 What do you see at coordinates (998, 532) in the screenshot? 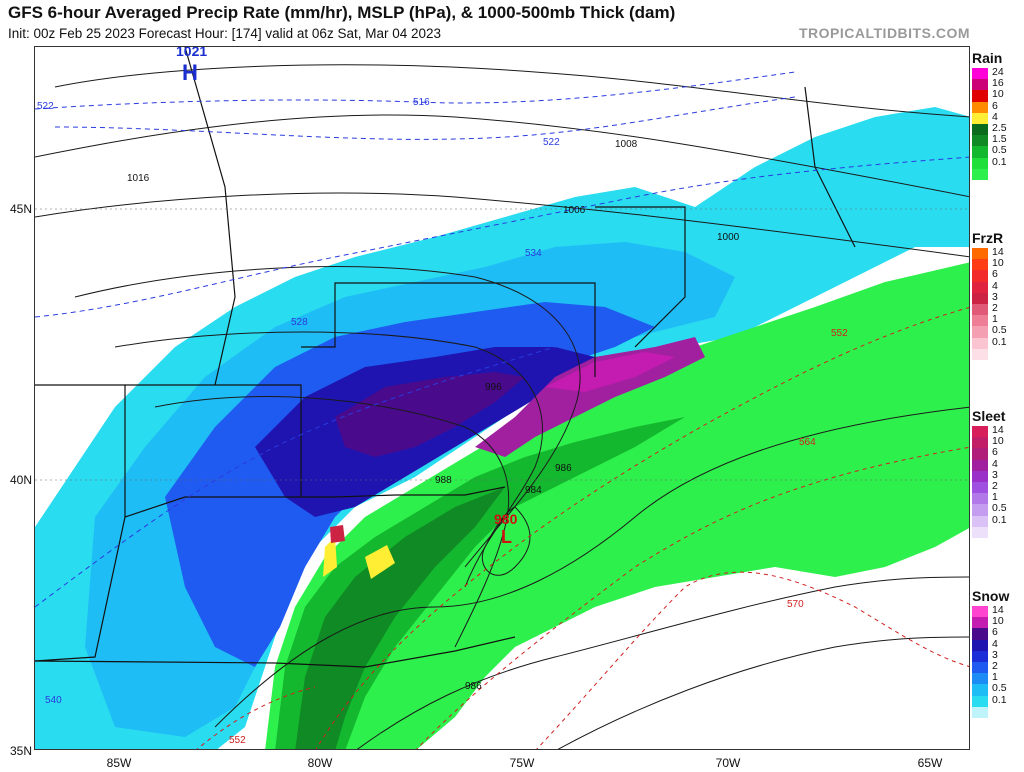
I see `legend-row` at bounding box center [998, 532].